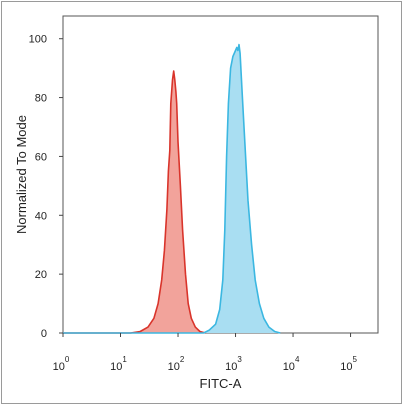  I want to click on y-tick-label-20: 20, so click(41, 275).